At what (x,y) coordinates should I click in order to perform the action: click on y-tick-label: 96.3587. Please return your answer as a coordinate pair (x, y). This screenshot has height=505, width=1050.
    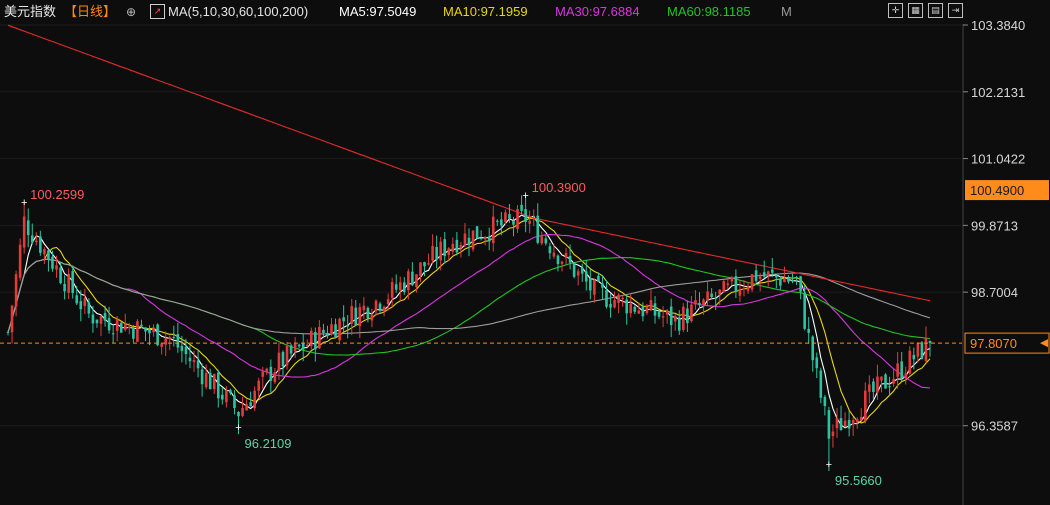
    Looking at the image, I should click on (994, 426).